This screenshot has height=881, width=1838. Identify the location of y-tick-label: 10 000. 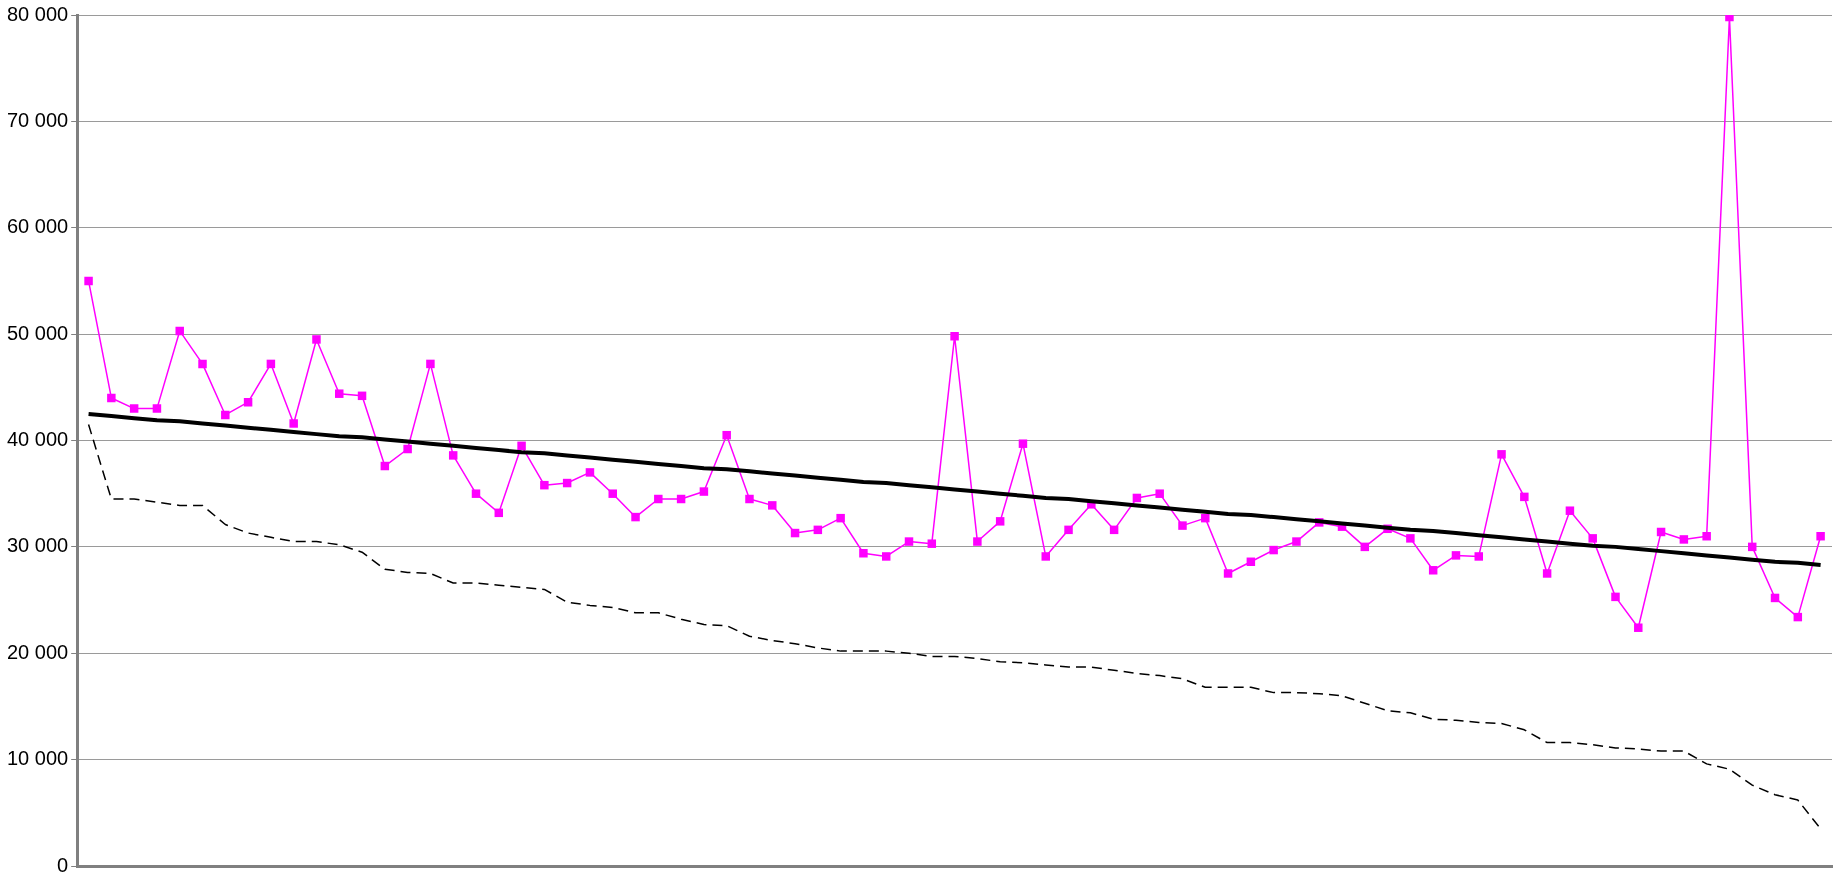
(38, 758).